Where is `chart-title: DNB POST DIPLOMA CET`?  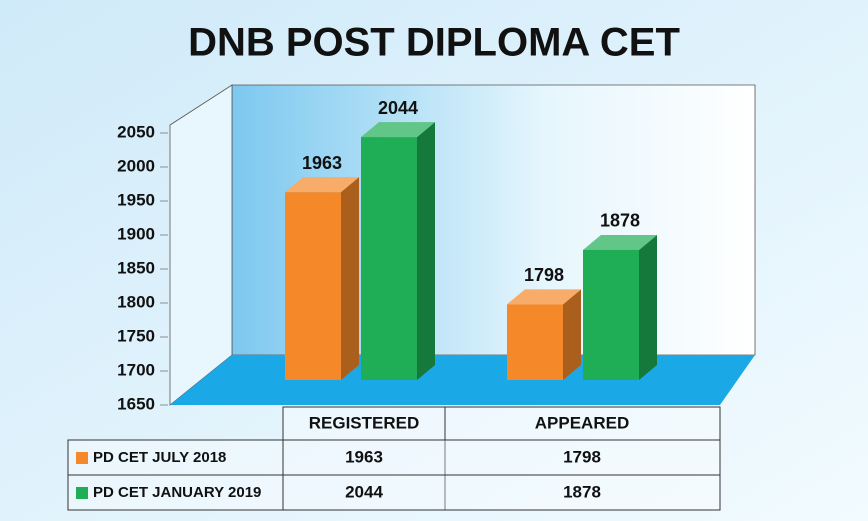
chart-title: DNB POST DIPLOMA CET is located at coordinates (434, 43).